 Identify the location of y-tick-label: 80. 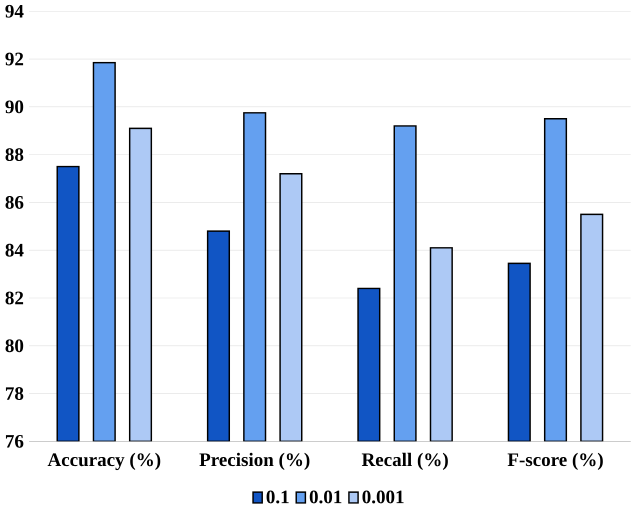
(15, 345).